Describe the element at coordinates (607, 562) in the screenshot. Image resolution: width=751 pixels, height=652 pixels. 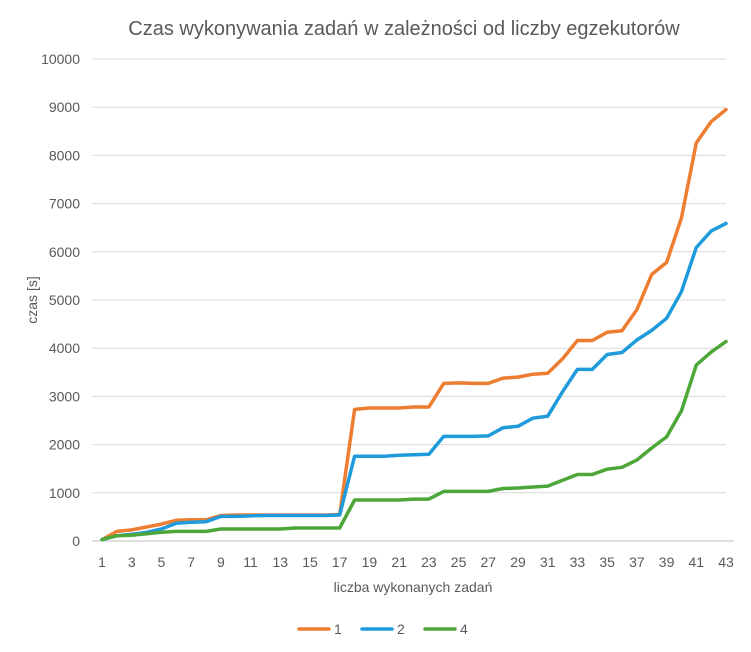
I see `x-tick-label: 35` at that location.